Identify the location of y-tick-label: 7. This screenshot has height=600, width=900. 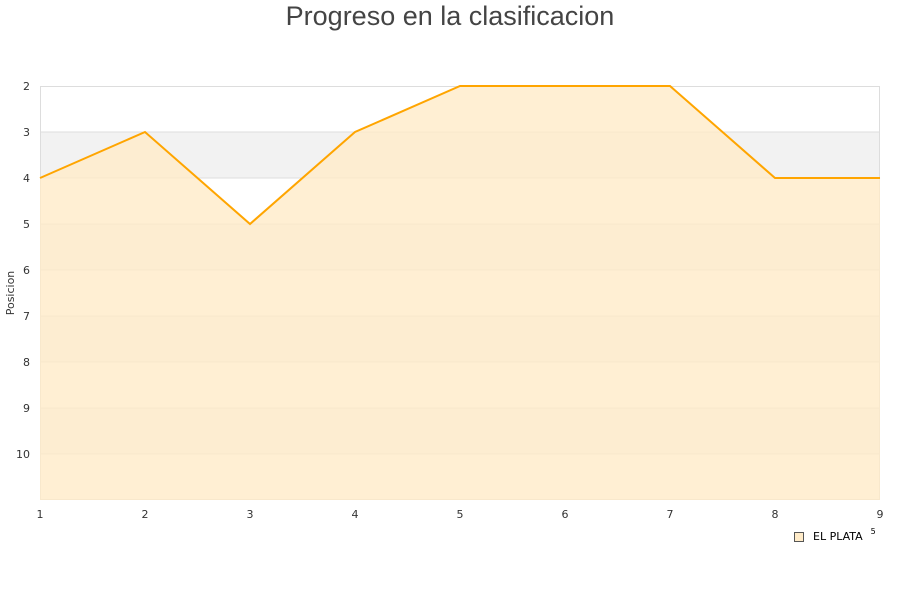
(26, 316).